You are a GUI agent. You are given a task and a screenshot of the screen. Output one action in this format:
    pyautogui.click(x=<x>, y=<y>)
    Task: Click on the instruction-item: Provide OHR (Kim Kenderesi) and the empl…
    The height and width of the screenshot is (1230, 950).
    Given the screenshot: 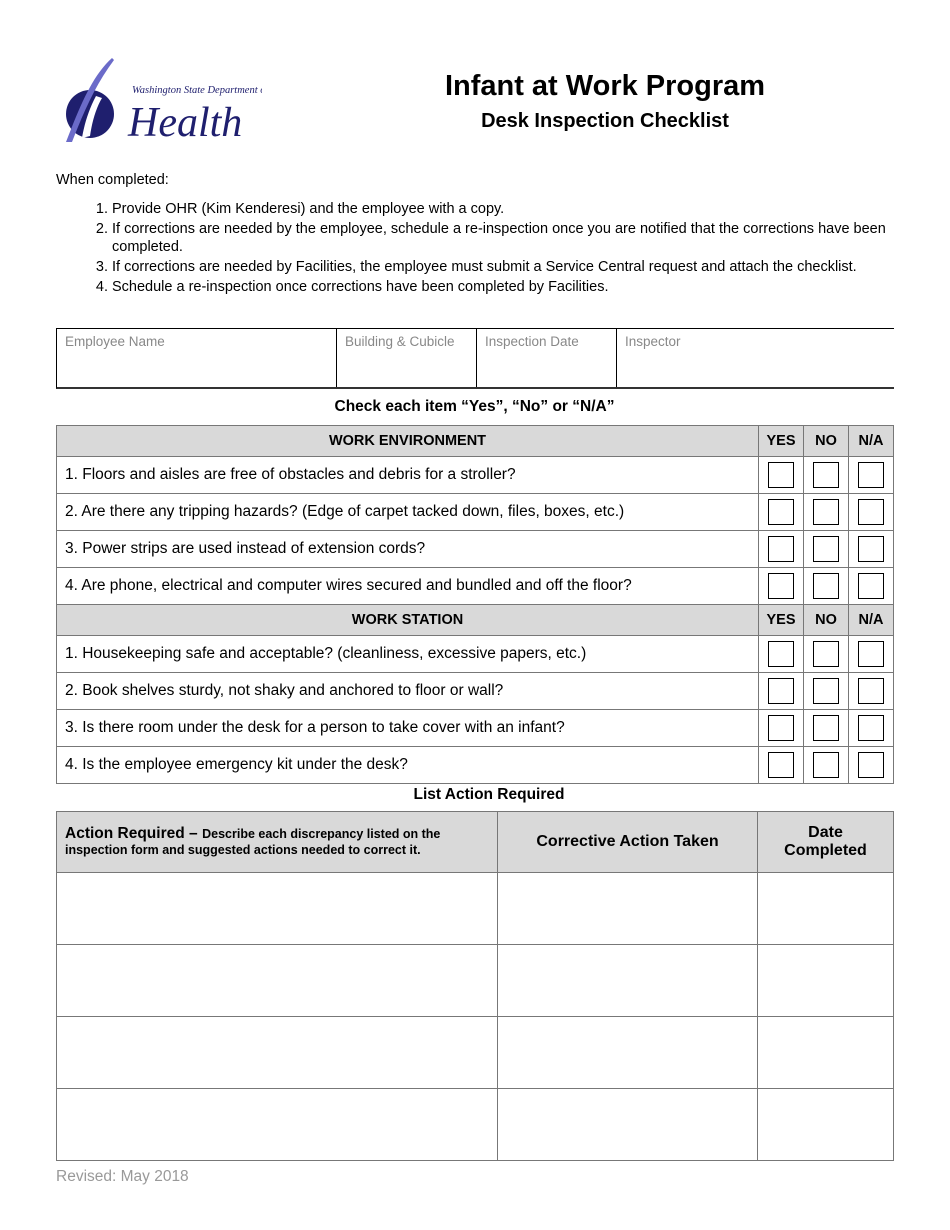 What is the action you would take?
    pyautogui.click(x=512, y=209)
    